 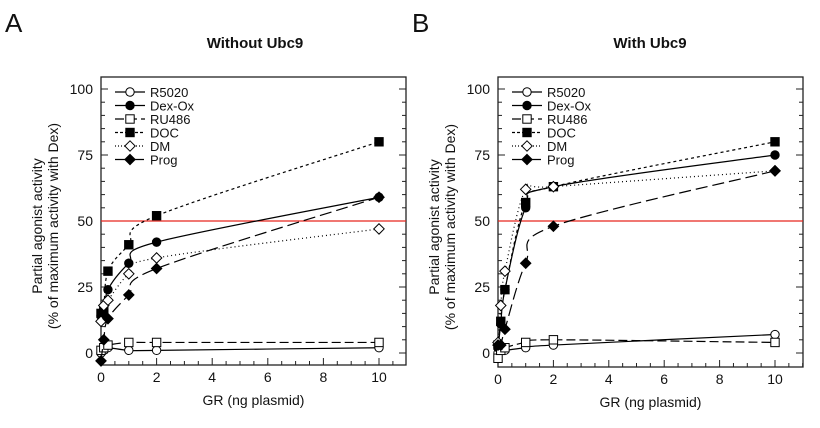 I want to click on series-prog, so click(x=240, y=279).